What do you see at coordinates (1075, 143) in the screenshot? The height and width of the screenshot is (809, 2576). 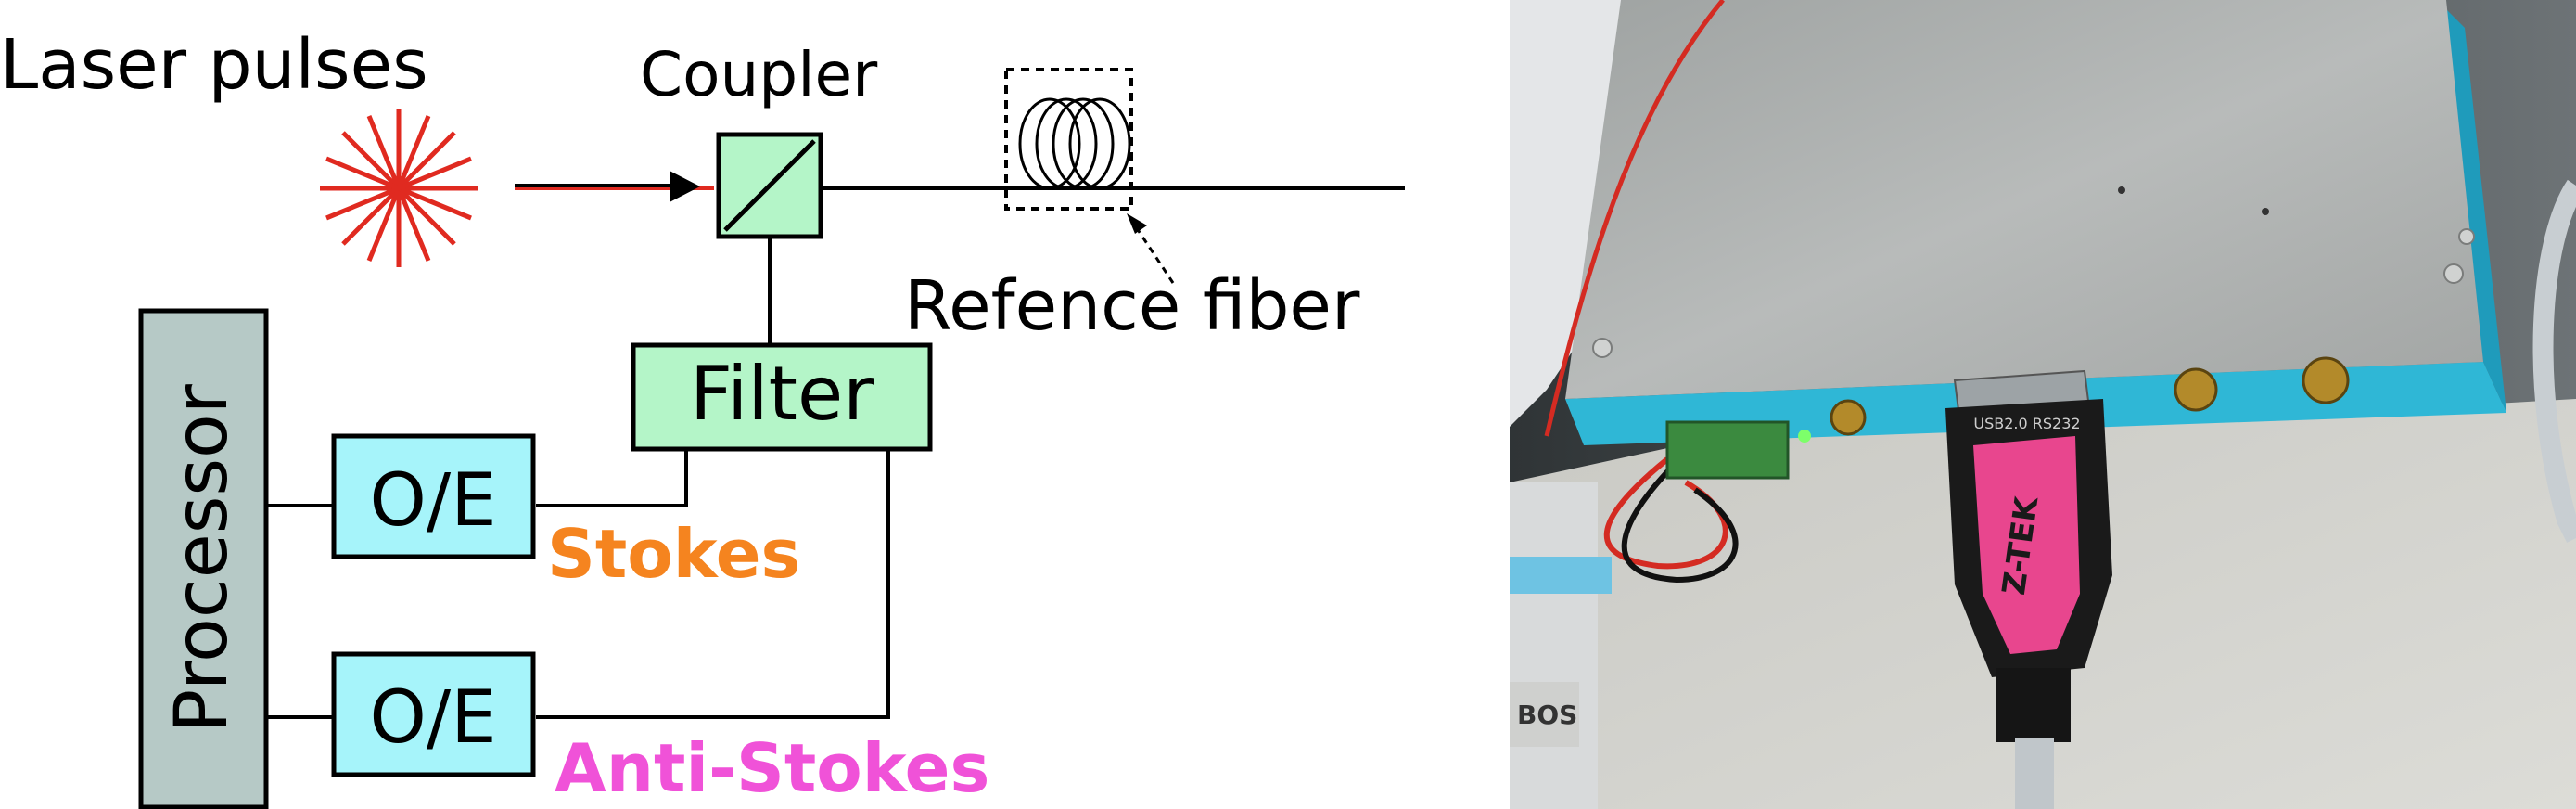 I see `fiber-coil-icon` at bounding box center [1075, 143].